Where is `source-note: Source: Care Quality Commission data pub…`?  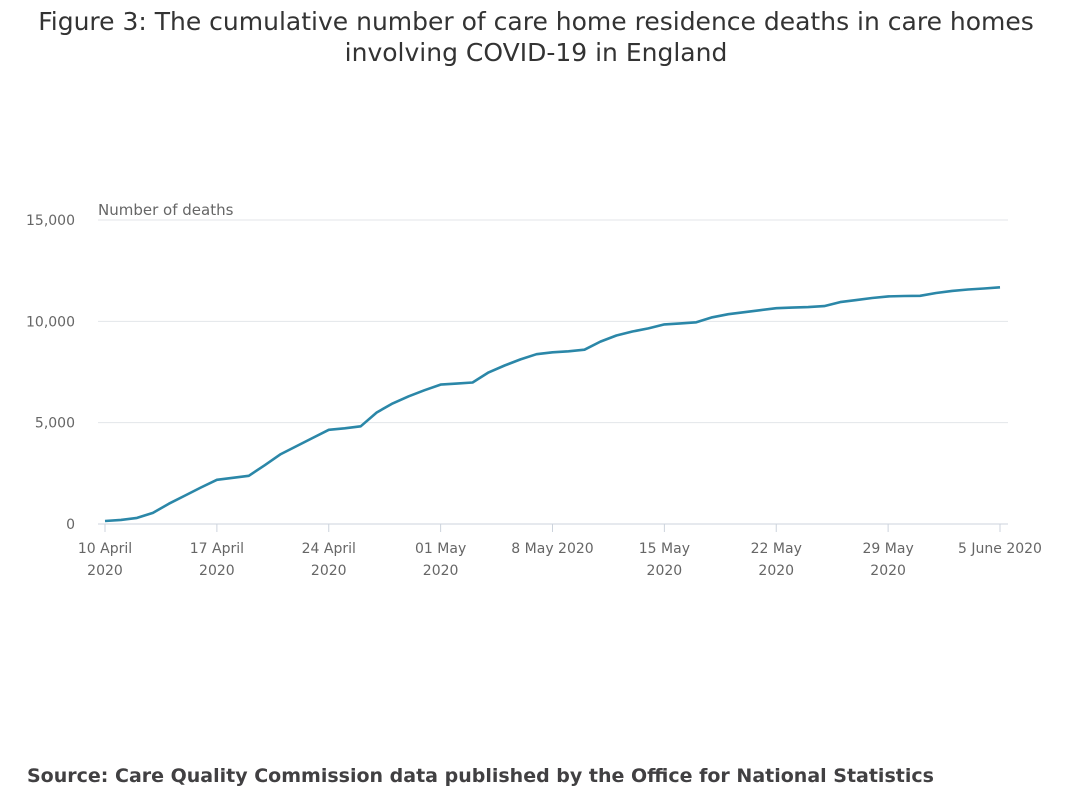
source-note: Source: Care Quality Commission data pub… is located at coordinates (480, 776).